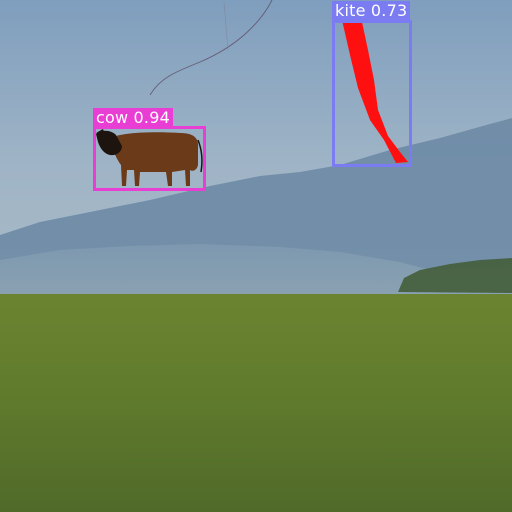 The height and width of the screenshot is (512, 512). Describe the element at coordinates (375, 91) in the screenshot. I see `kite-tail` at that location.